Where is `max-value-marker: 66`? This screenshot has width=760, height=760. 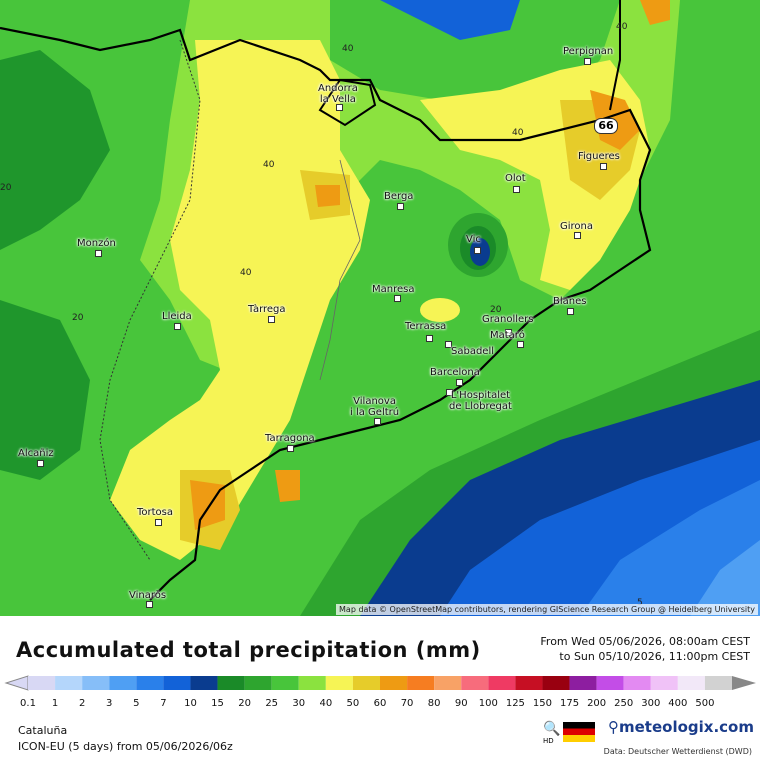
max-value-marker: 66 is located at coordinates (606, 126).